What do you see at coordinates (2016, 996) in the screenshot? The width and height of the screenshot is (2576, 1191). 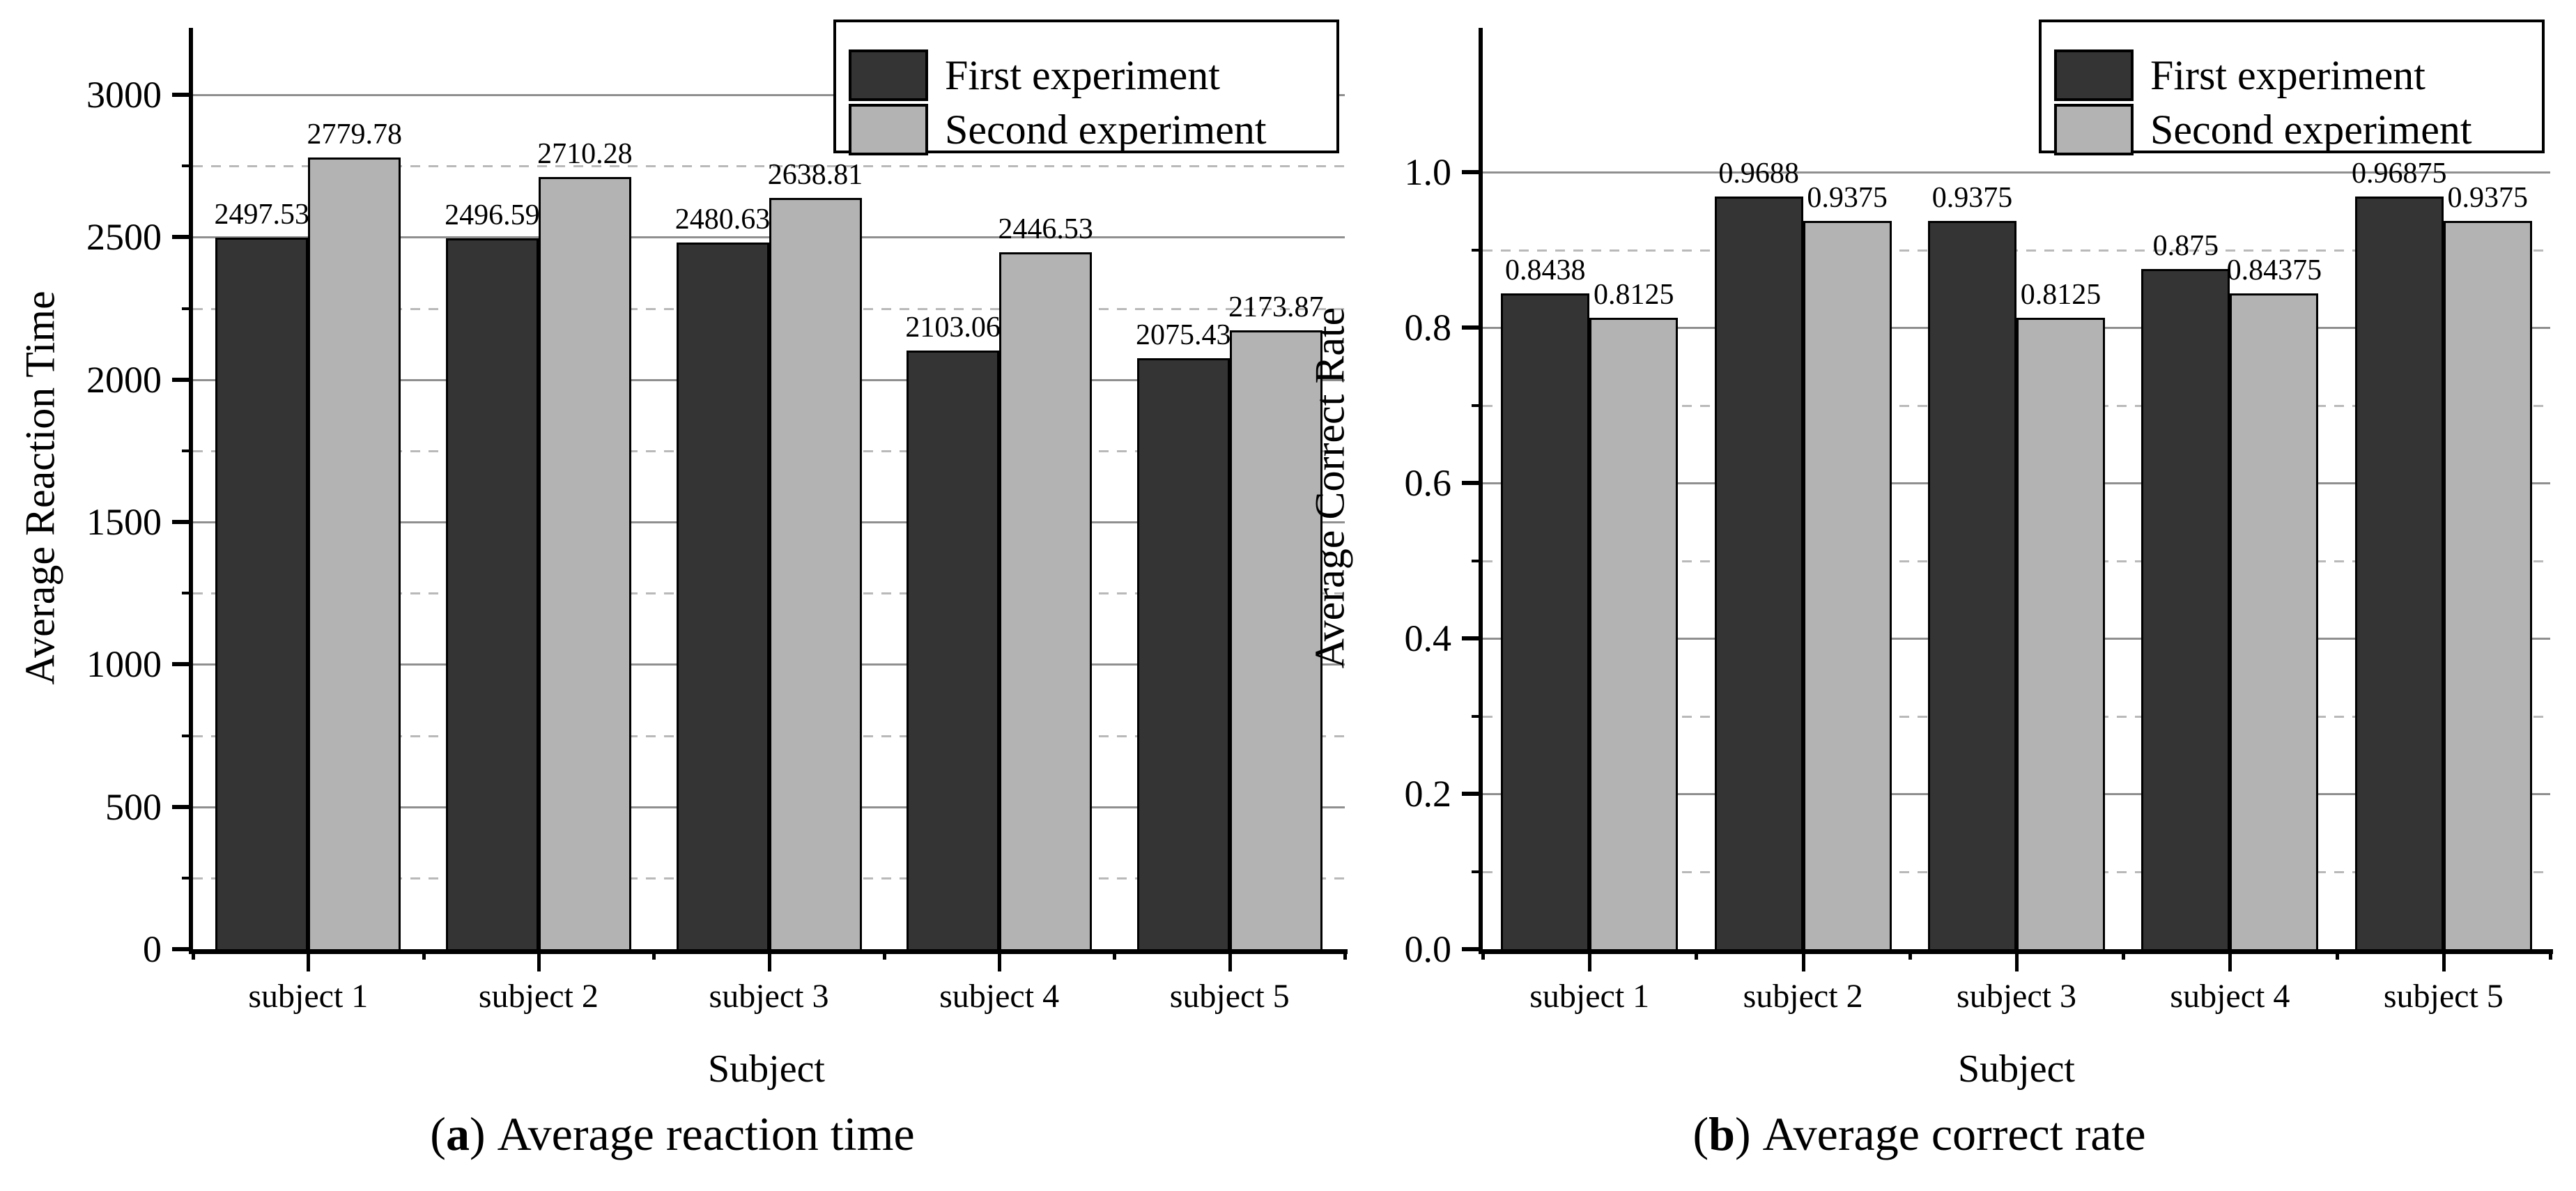 I see `x-tick-label: subject 3` at bounding box center [2016, 996].